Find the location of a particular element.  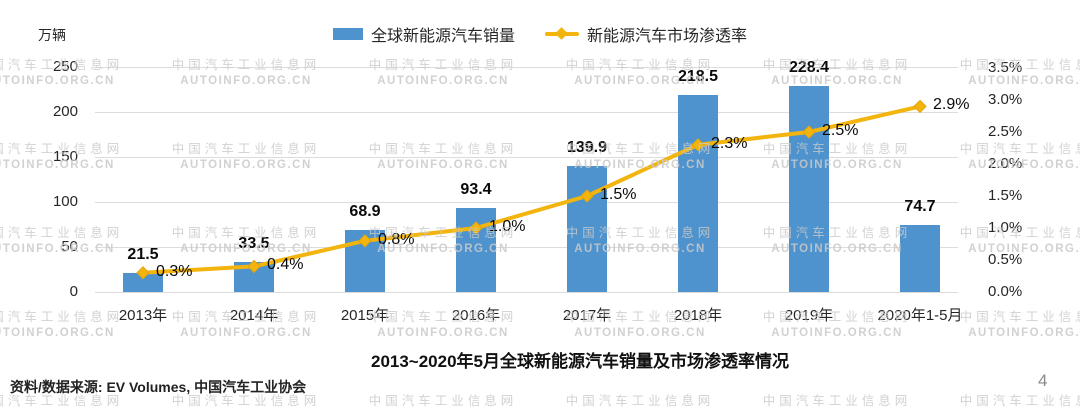

x-axis-label: 2016年 is located at coordinates (476, 315).